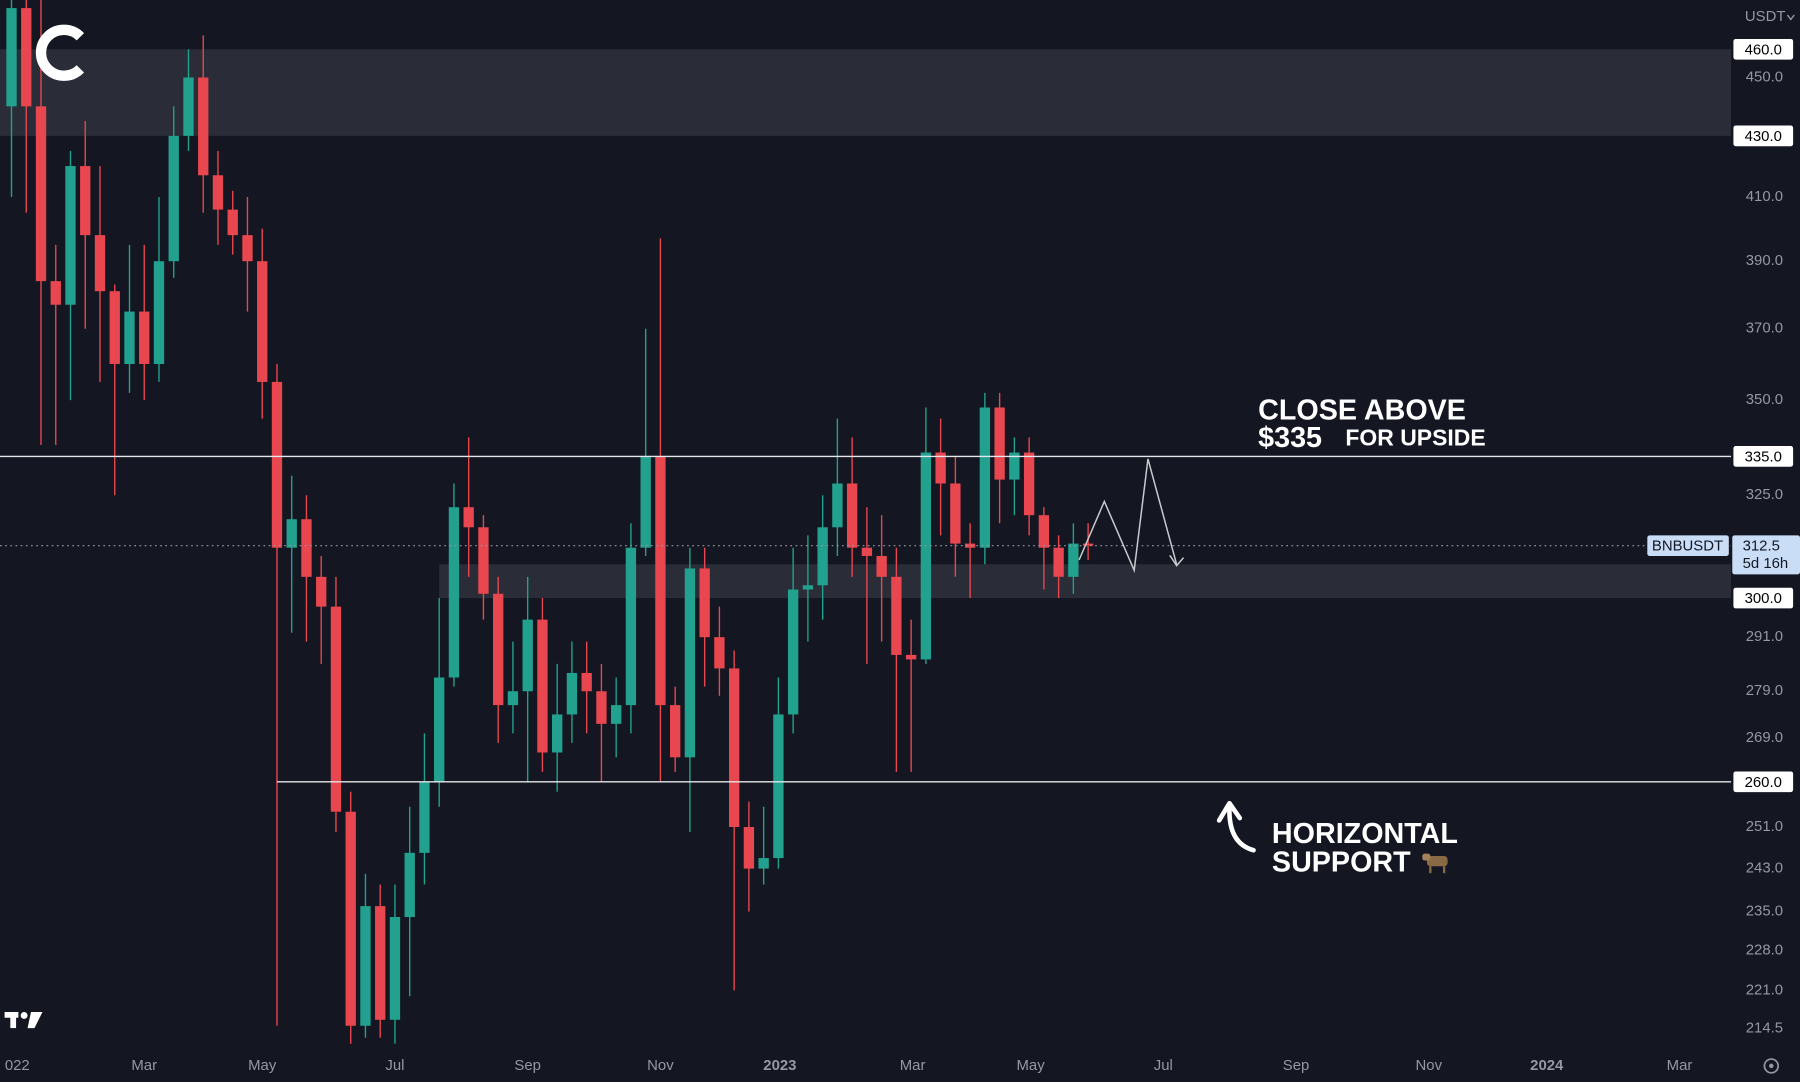 This screenshot has width=1800, height=1082. I want to click on level-label: 430.0, so click(1763, 137).